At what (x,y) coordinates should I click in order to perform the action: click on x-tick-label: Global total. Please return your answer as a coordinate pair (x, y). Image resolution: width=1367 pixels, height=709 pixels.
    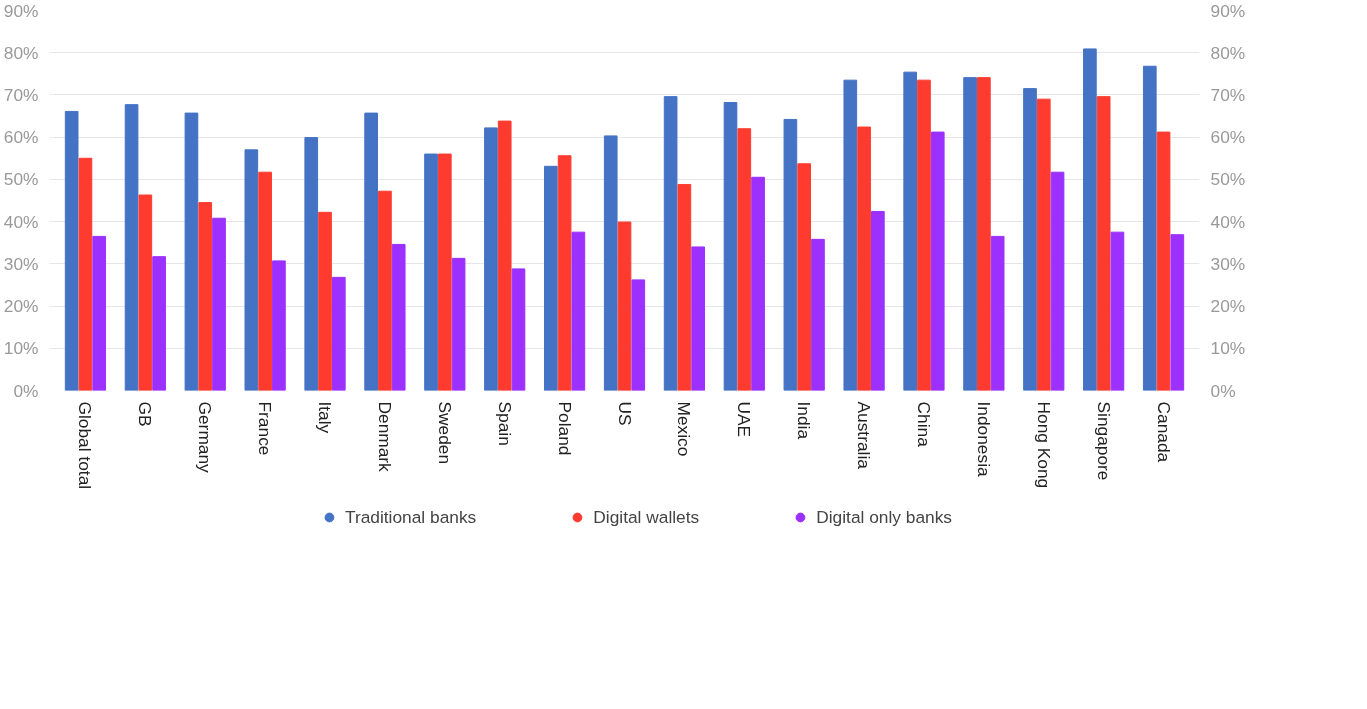
    Looking at the image, I should click on (85, 445).